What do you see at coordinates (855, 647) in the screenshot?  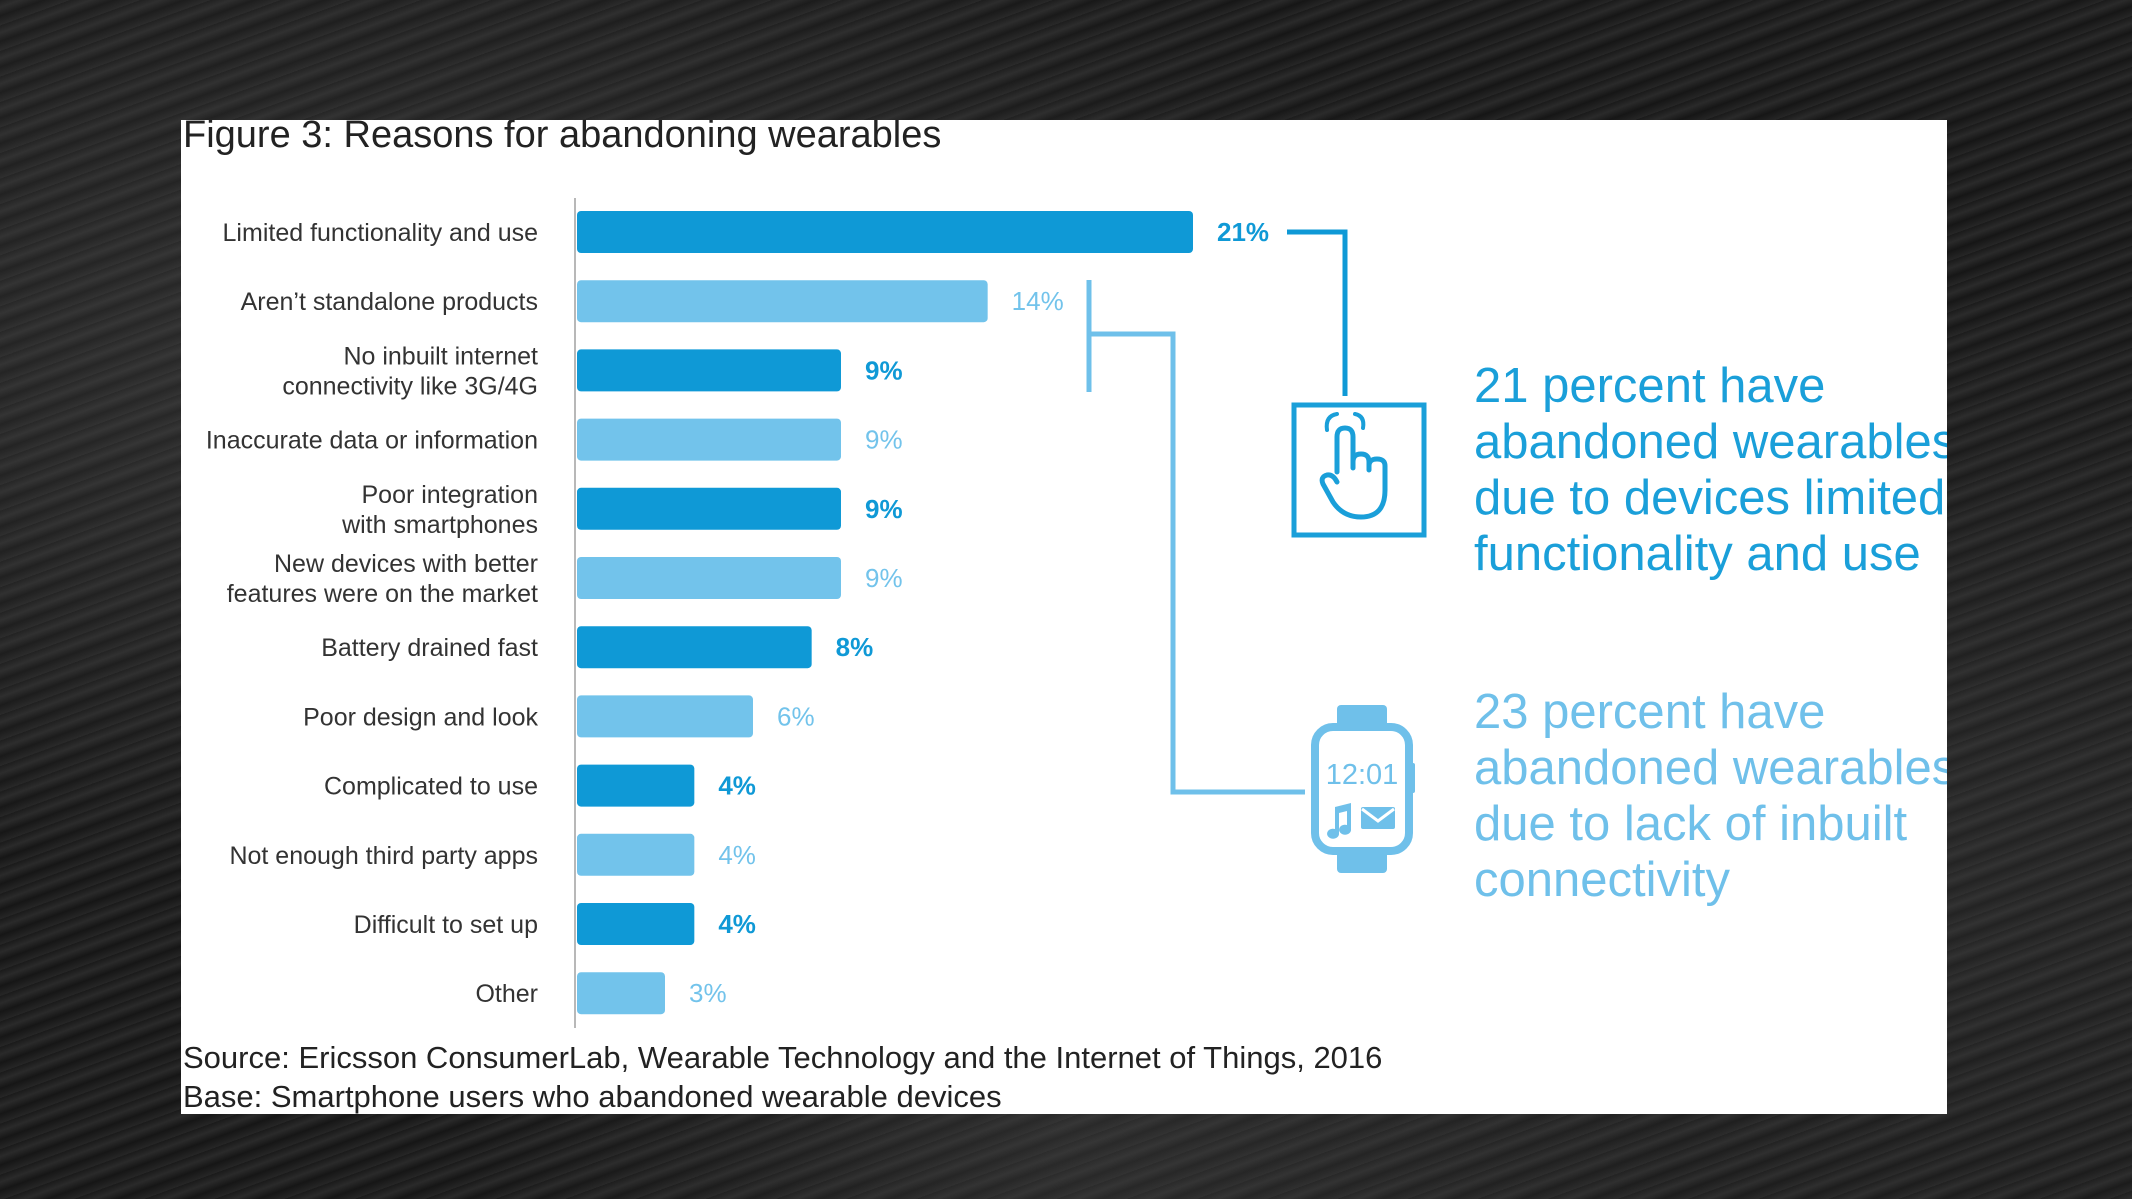 I see `data-label: 8%` at bounding box center [855, 647].